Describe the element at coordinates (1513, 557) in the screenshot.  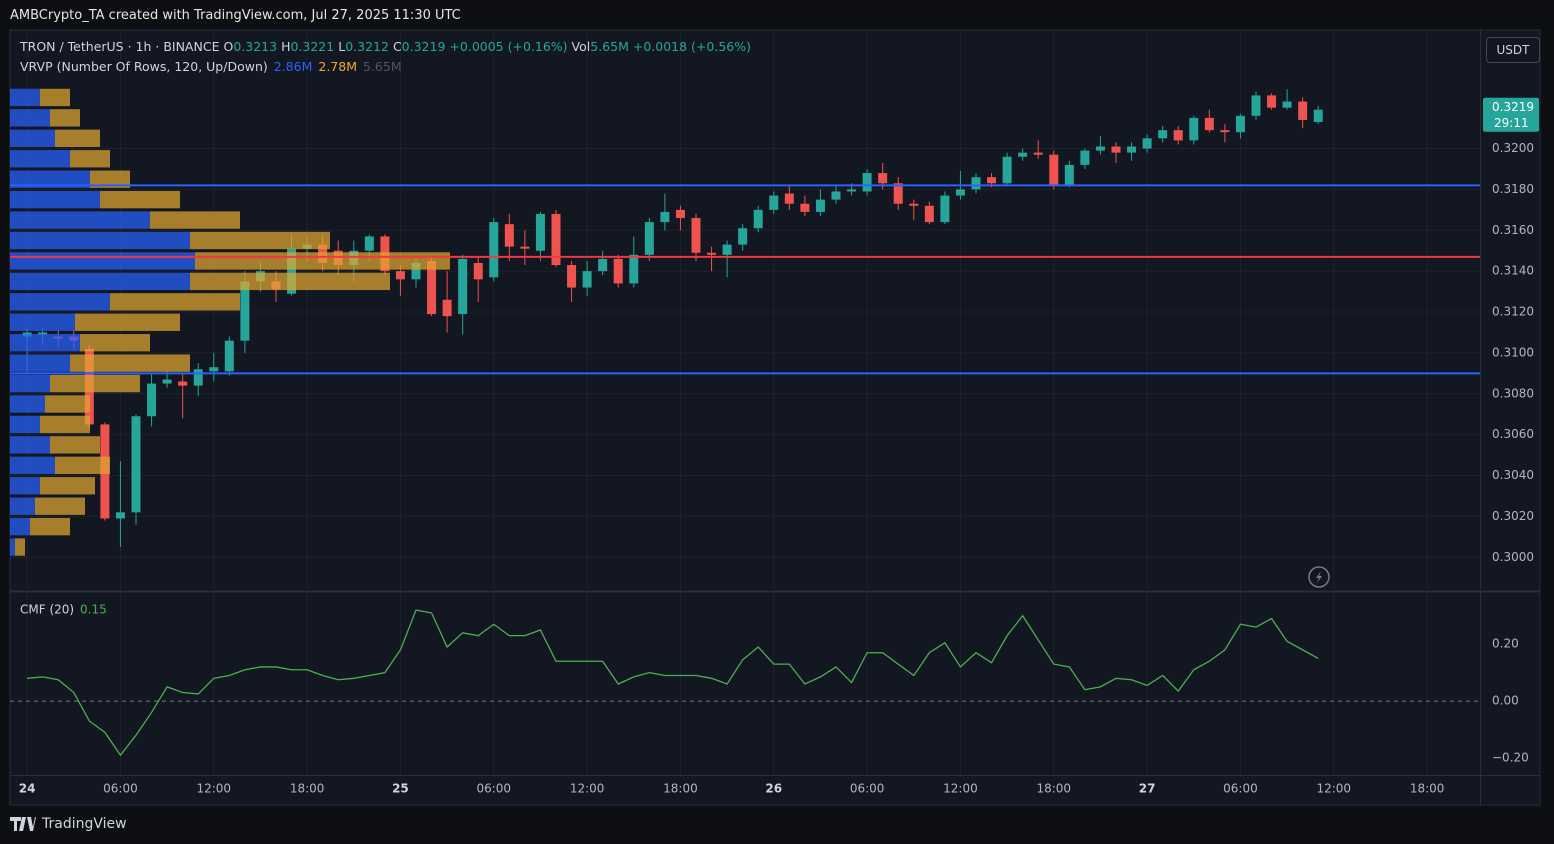
I see `y-tick-label: 0.3000` at that location.